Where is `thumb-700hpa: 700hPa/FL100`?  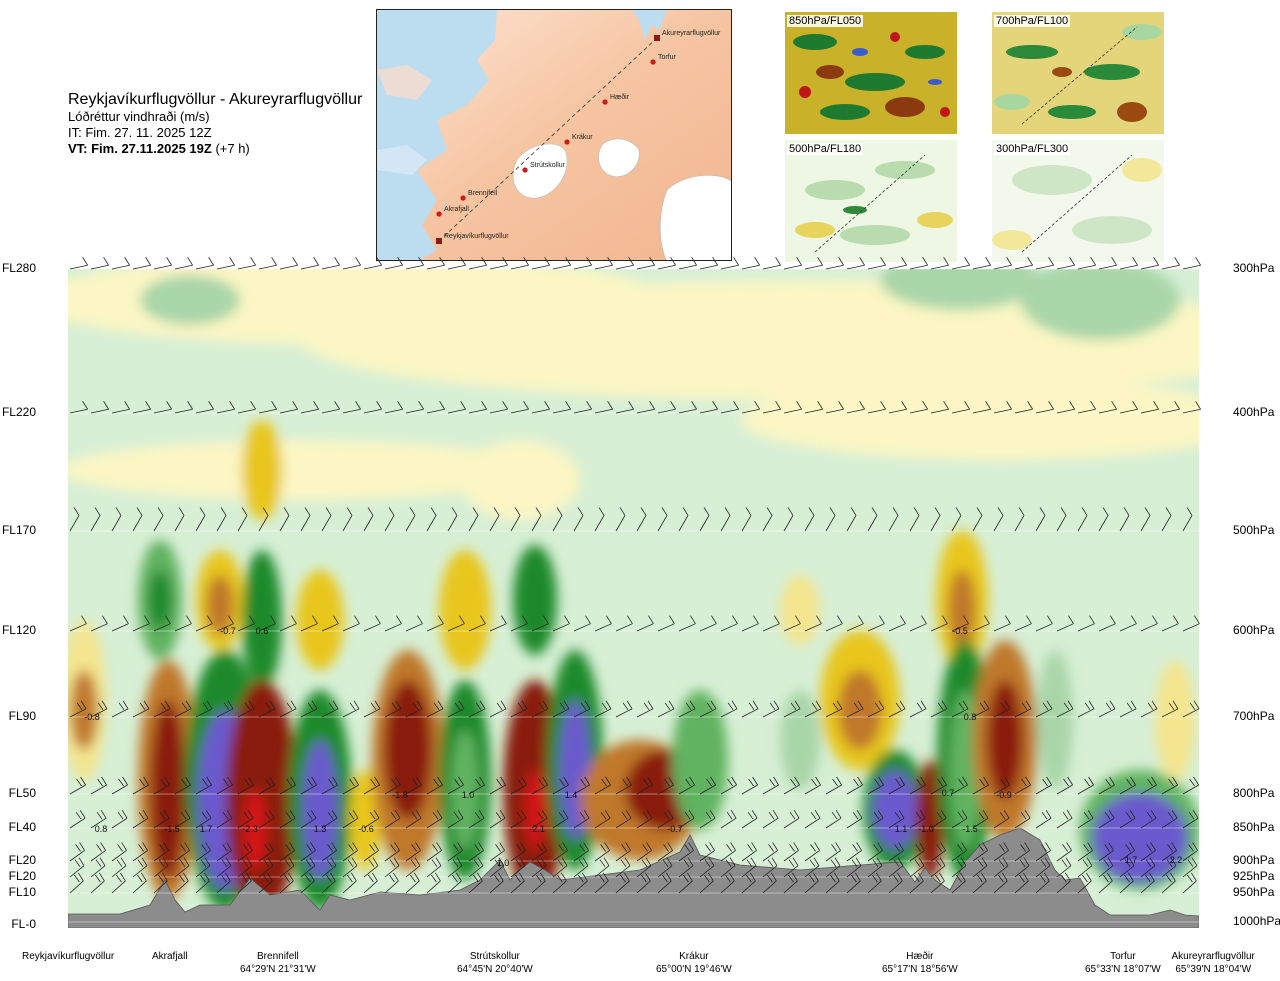
thumb-700hpa: 700hPa/FL100 is located at coordinates (1078, 73).